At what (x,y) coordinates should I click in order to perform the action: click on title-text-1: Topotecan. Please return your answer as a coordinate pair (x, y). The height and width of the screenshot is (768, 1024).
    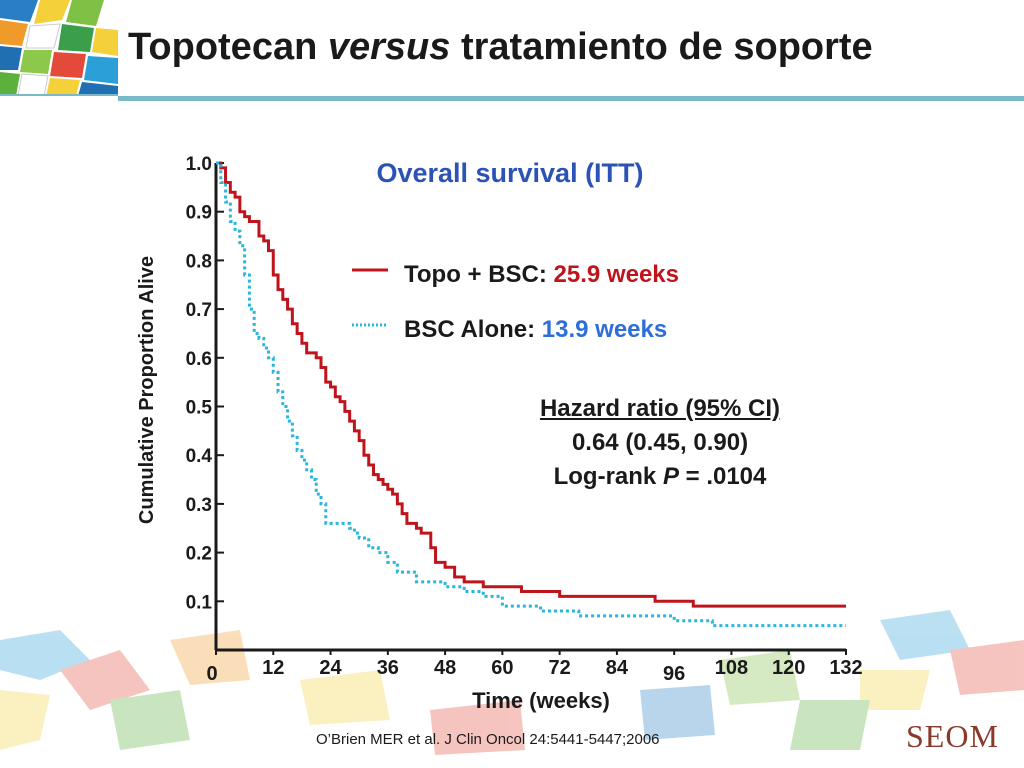
    Looking at the image, I should click on (228, 47).